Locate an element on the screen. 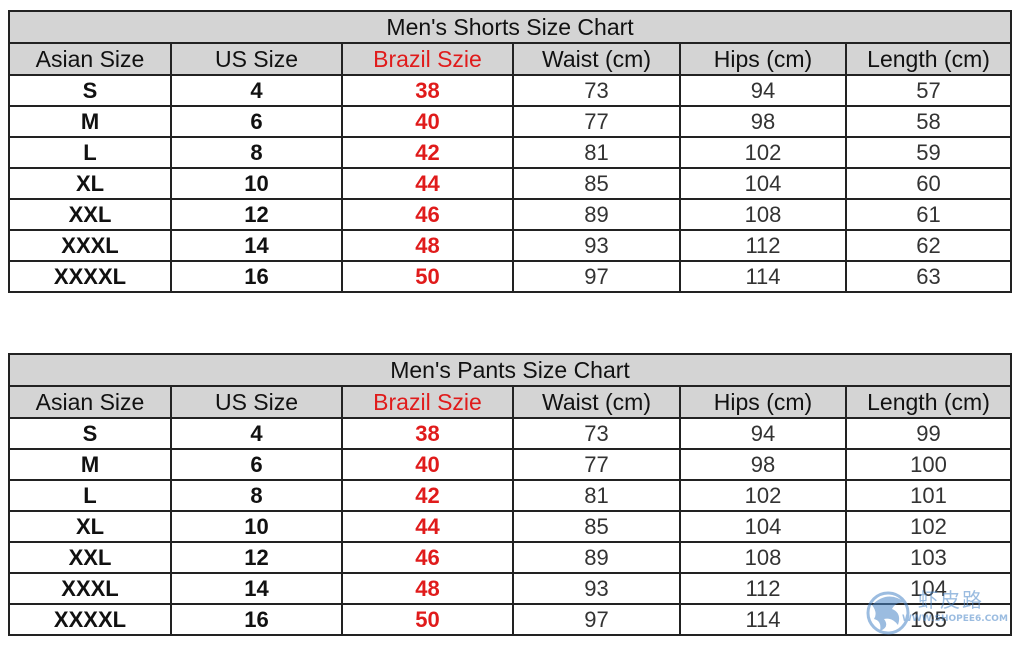 The image size is (1024, 647). length-cell: 58 is located at coordinates (928, 121).